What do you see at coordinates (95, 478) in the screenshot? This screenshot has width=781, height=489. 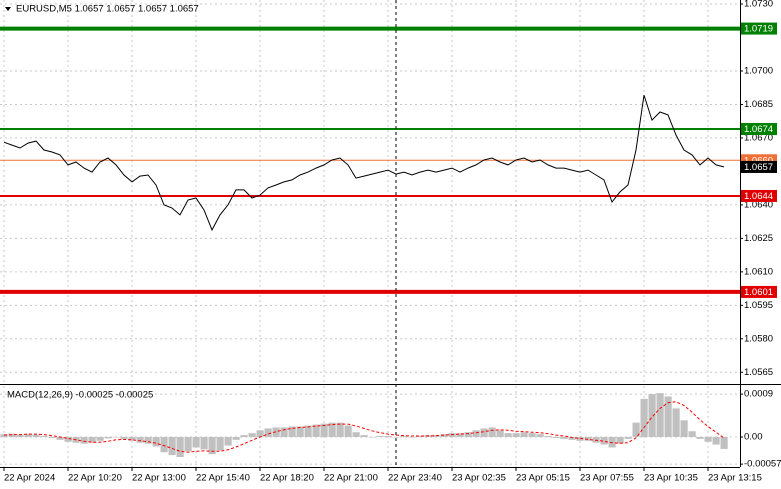 I see `x-tick-label: 22 Apr 10:20` at bounding box center [95, 478].